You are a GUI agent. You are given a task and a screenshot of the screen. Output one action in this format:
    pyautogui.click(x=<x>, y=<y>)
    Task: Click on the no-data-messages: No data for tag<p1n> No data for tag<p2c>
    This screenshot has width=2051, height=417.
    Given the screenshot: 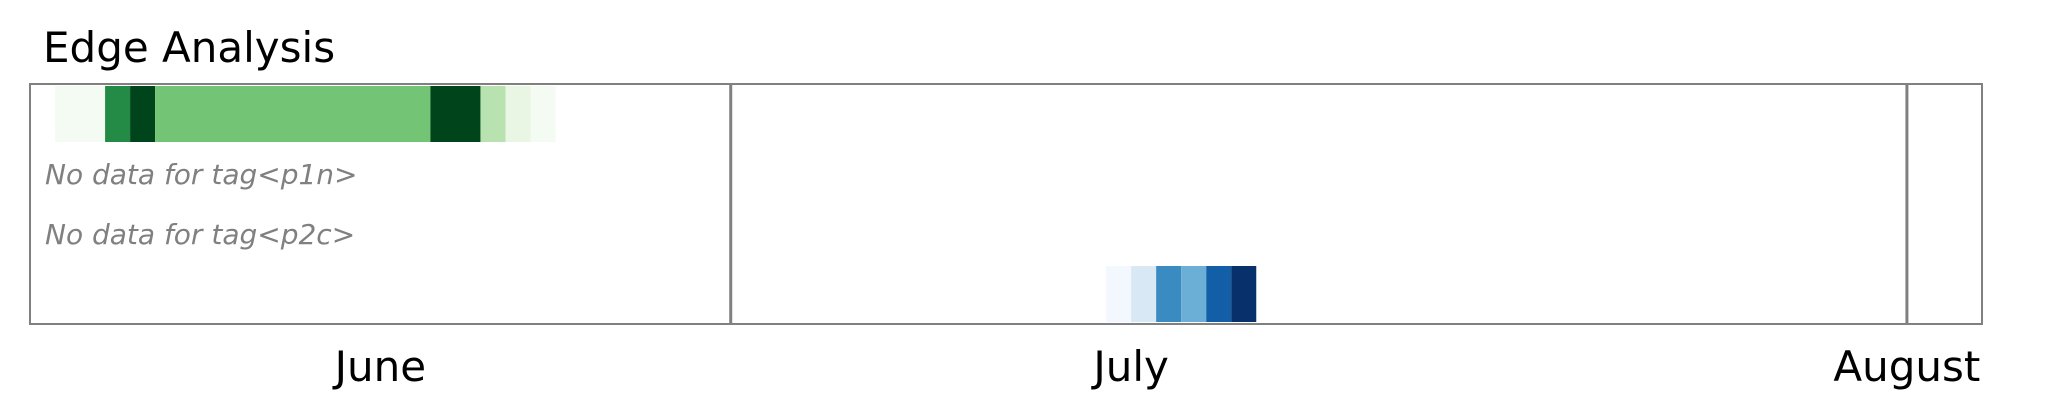 What is the action you would take?
    pyautogui.click(x=201, y=204)
    